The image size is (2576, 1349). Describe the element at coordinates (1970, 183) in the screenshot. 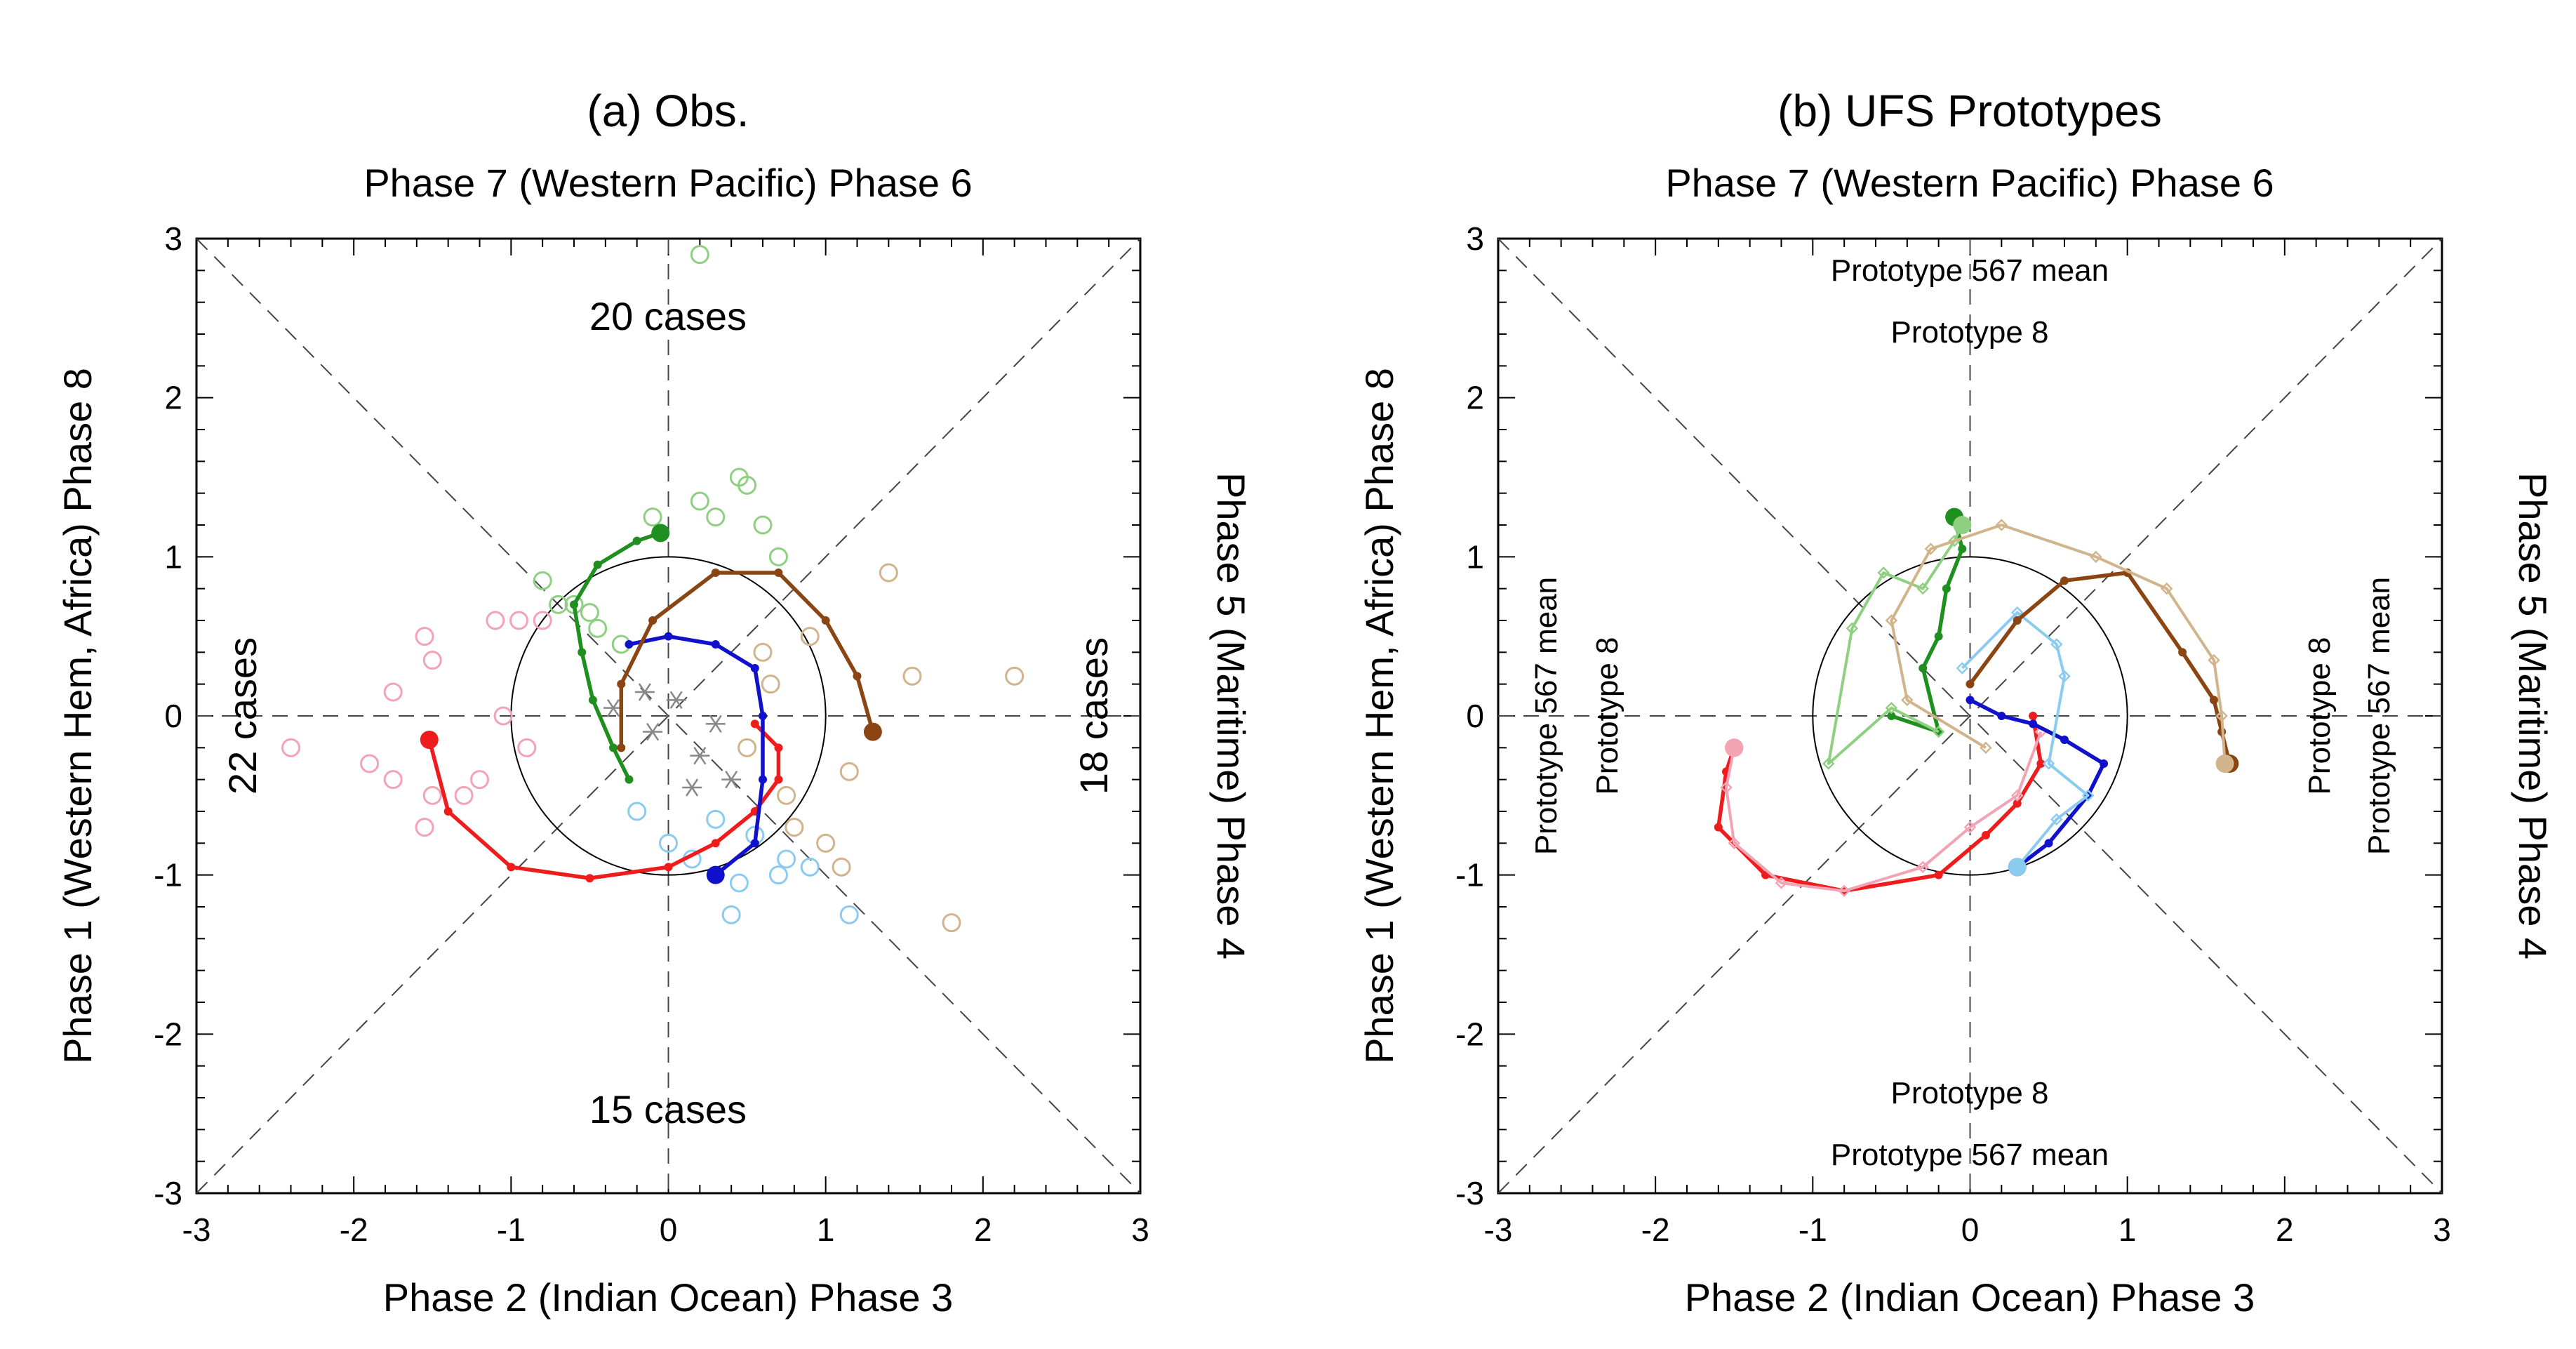

I see `panel-b-top-label: Phase 7 (Western Pacific) Phase 6` at that location.